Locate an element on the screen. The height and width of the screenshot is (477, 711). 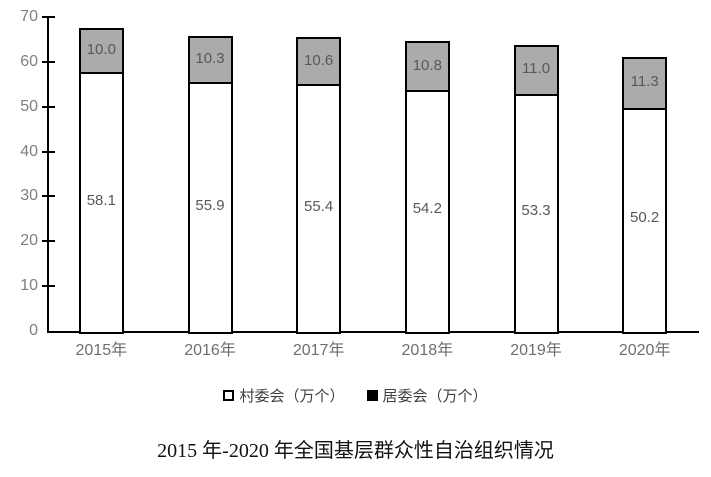
bar-value-label: 55.4 is located at coordinates (319, 206).